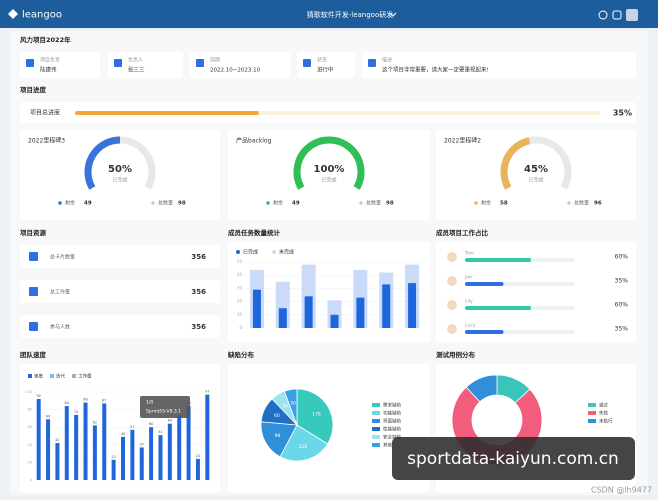 The image size is (658, 500). Describe the element at coordinates (603, 405) in the screenshot. I see `legend-label: 通过` at that location.